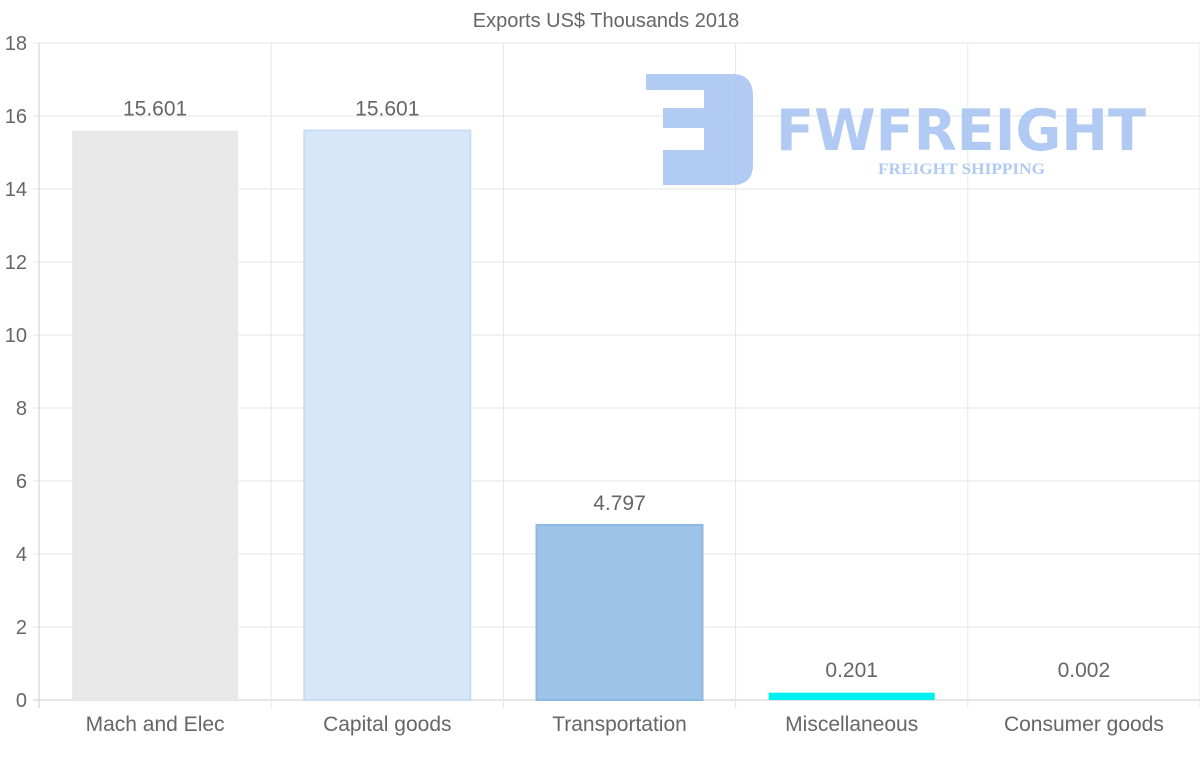 The width and height of the screenshot is (1200, 763). I want to click on y-axis: 0 2 4 6 8 10 12 14 16 18, so click(16, 372).